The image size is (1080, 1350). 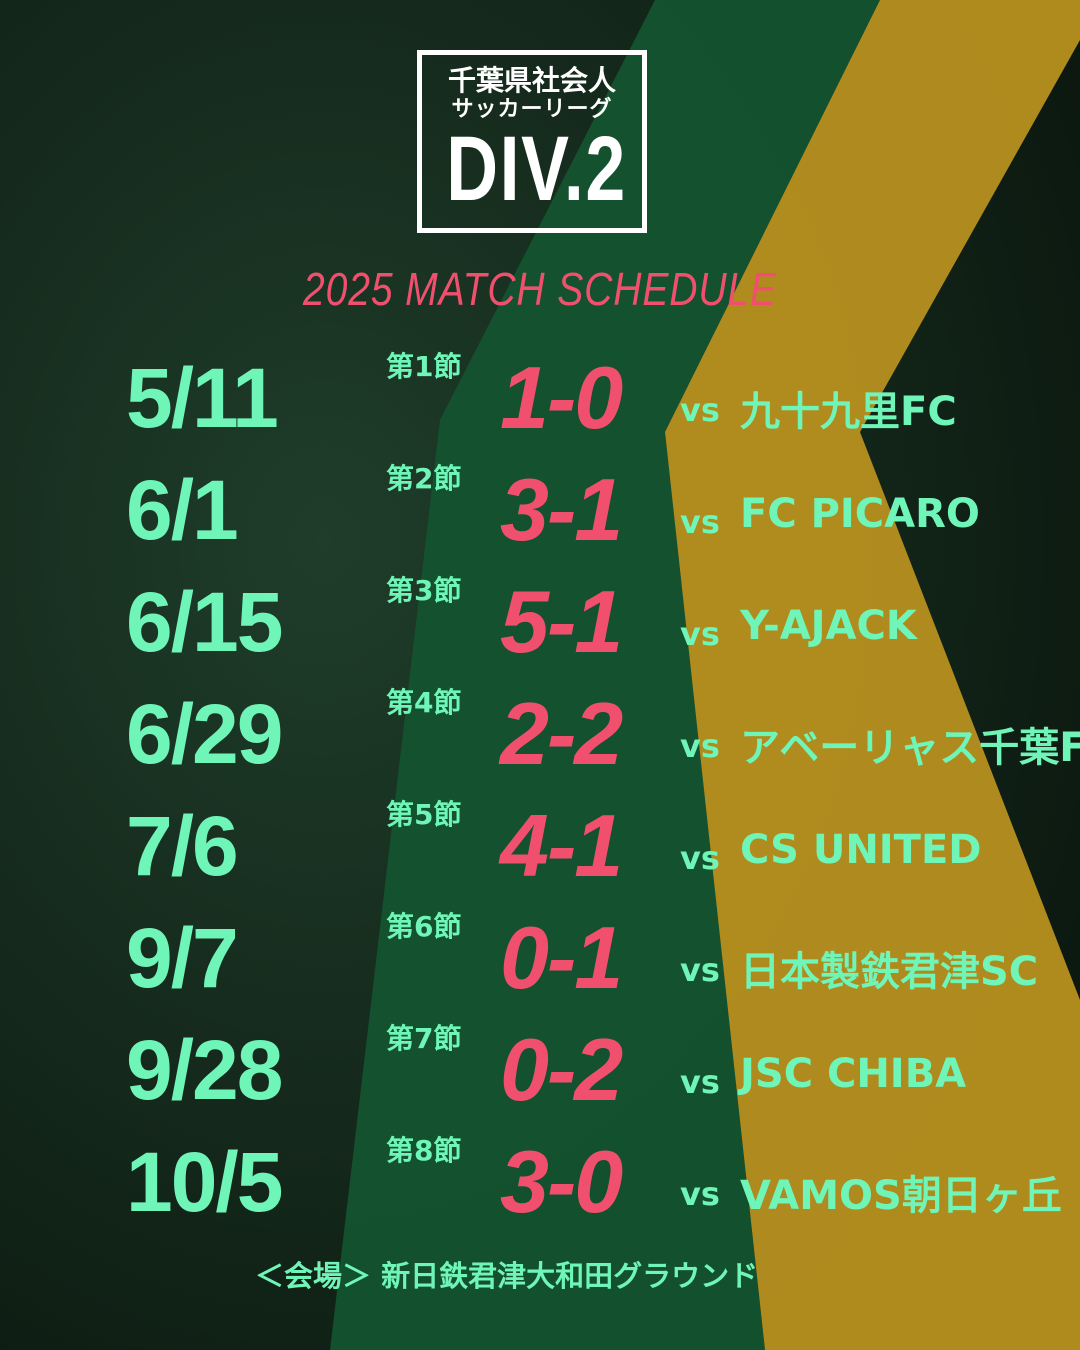 What do you see at coordinates (536, 169) in the screenshot?
I see `logo-division: DIV.2` at bounding box center [536, 169].